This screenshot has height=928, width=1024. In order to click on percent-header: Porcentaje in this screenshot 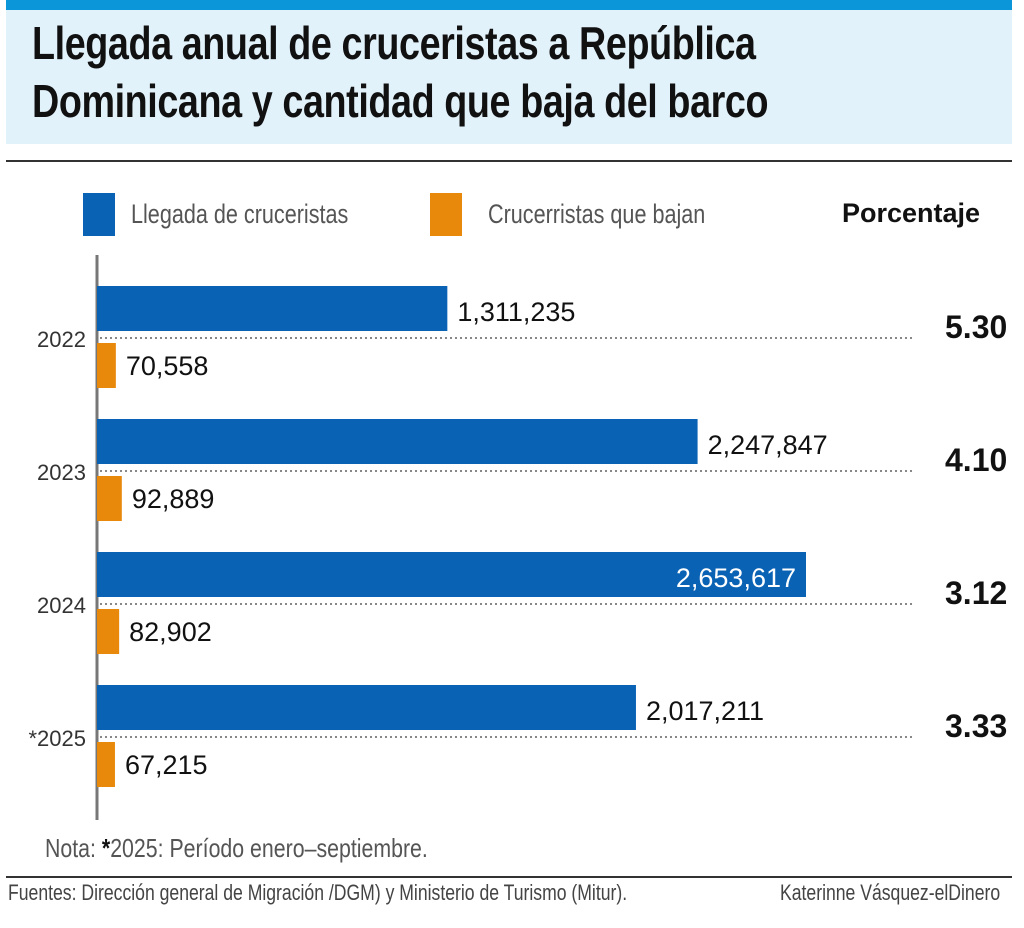, I will do `click(911, 213)`.